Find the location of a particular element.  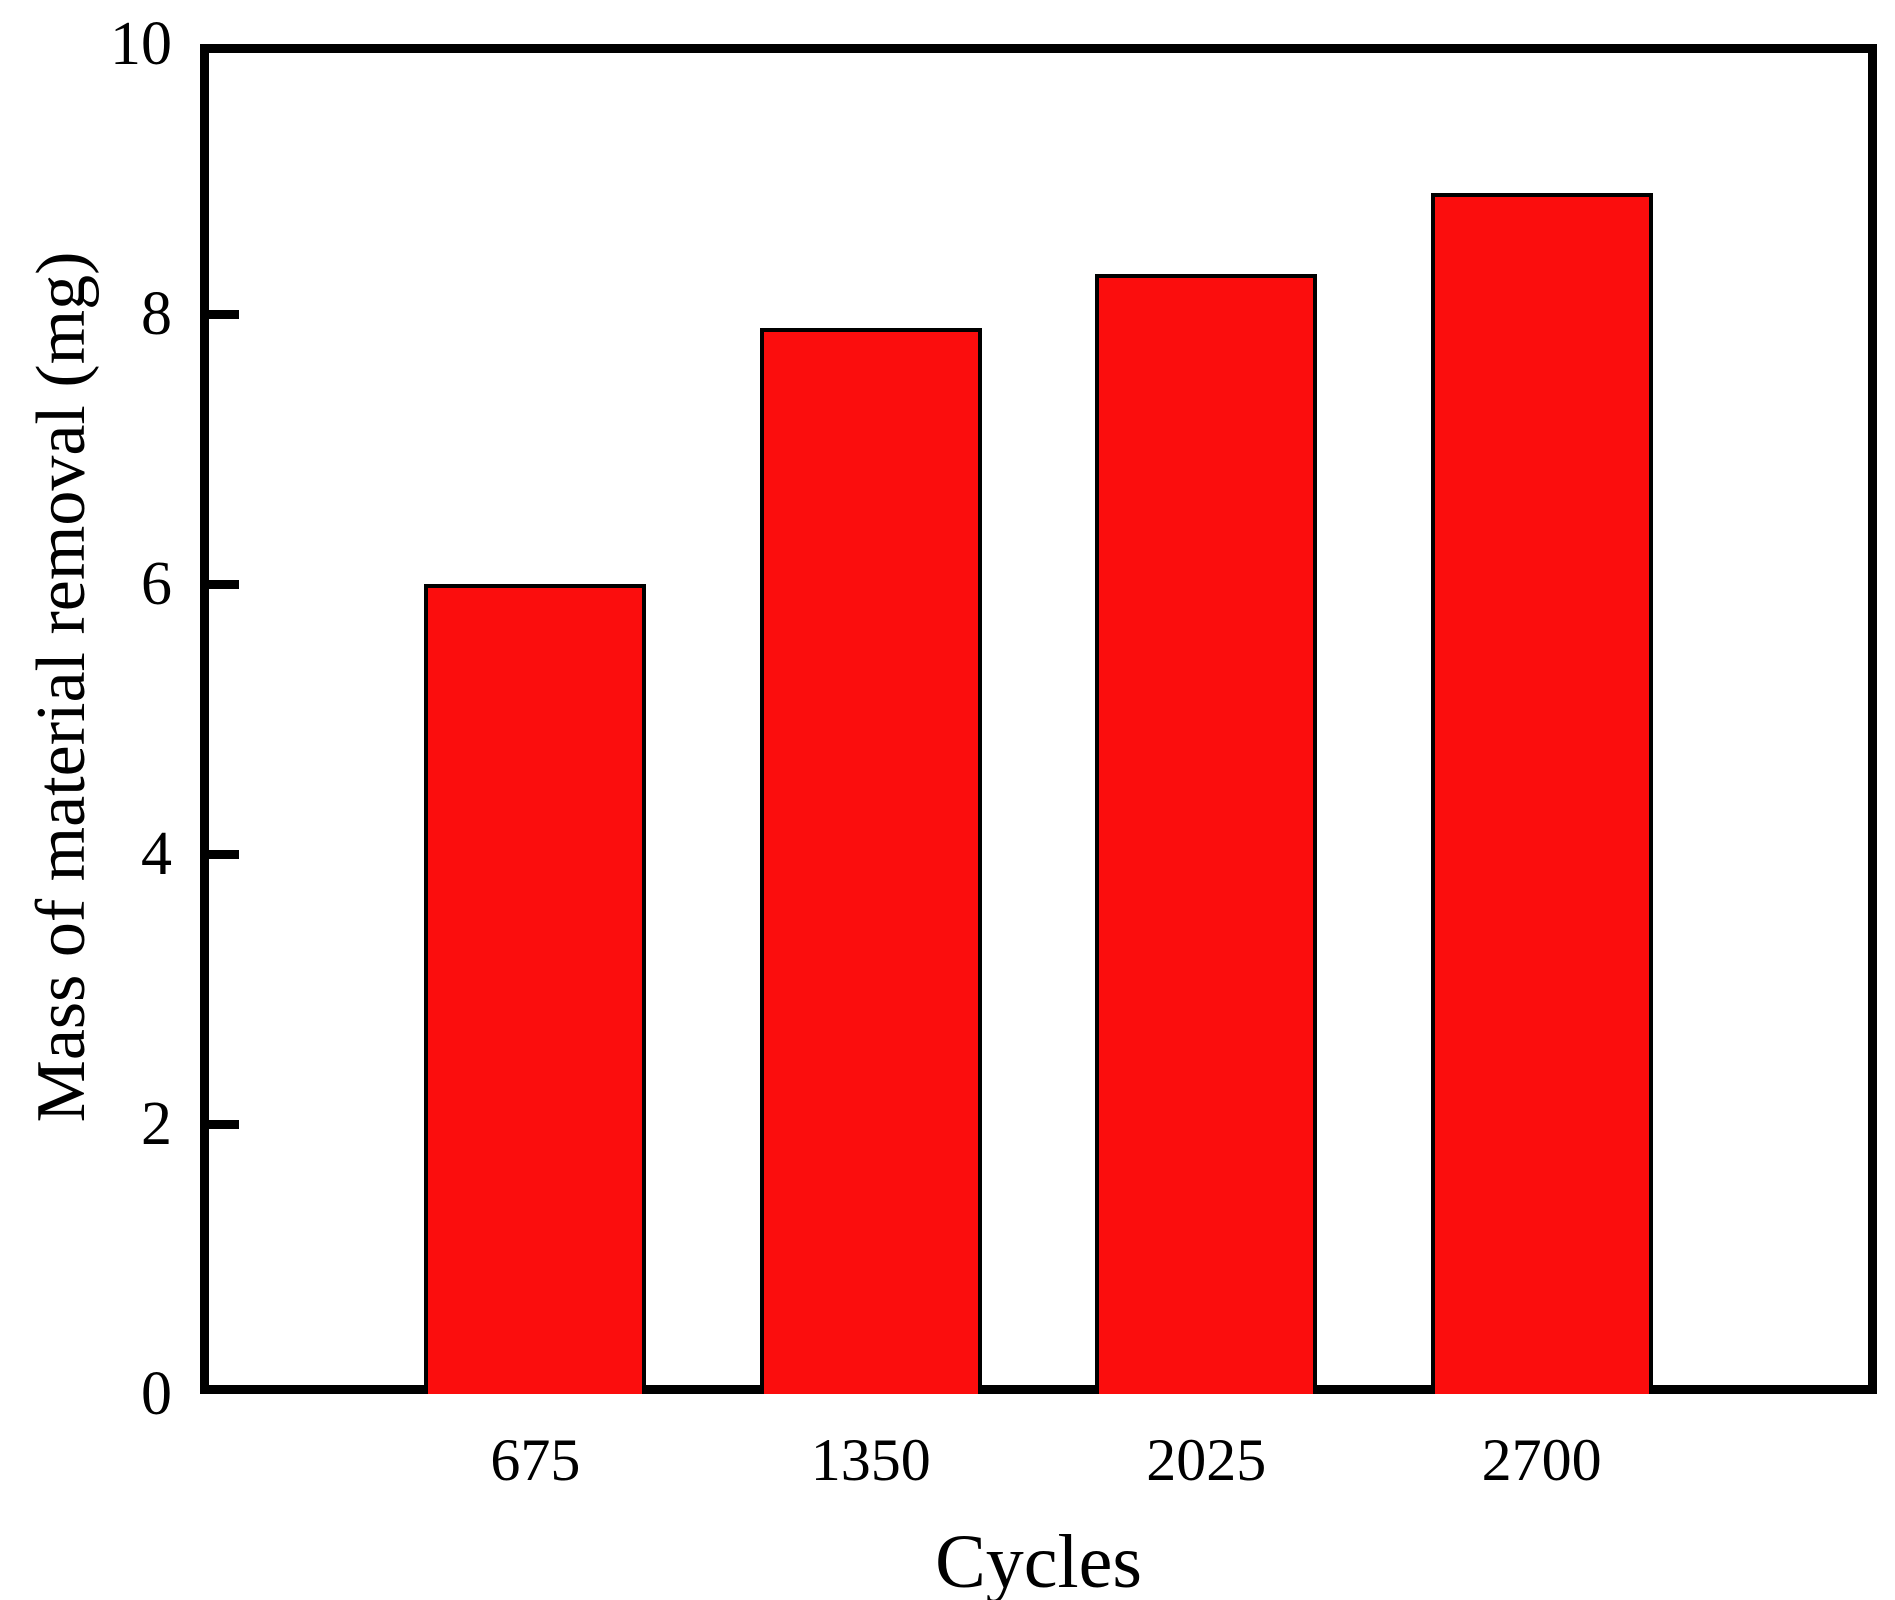

y-tick-label-0: 0 is located at coordinates (156, 1394).